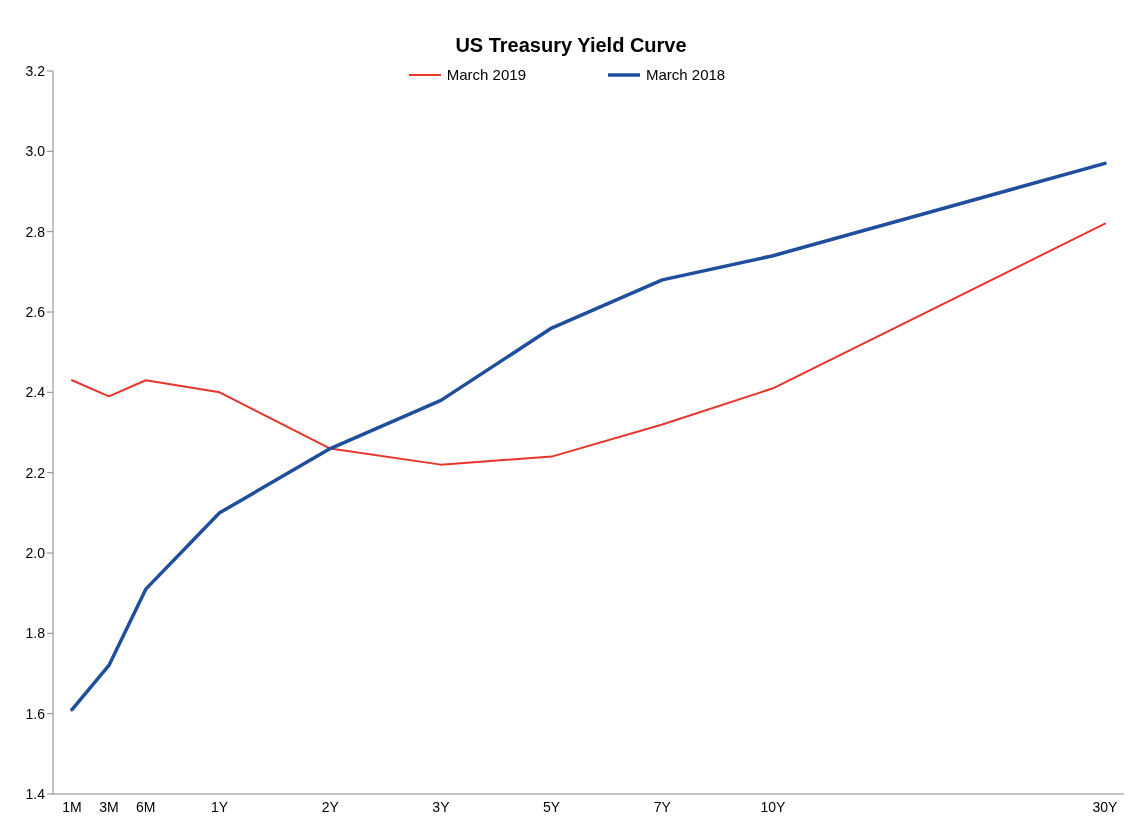 This screenshot has width=1142, height=832. What do you see at coordinates (35, 633) in the screenshot?
I see `y-tick-label: 1.8` at bounding box center [35, 633].